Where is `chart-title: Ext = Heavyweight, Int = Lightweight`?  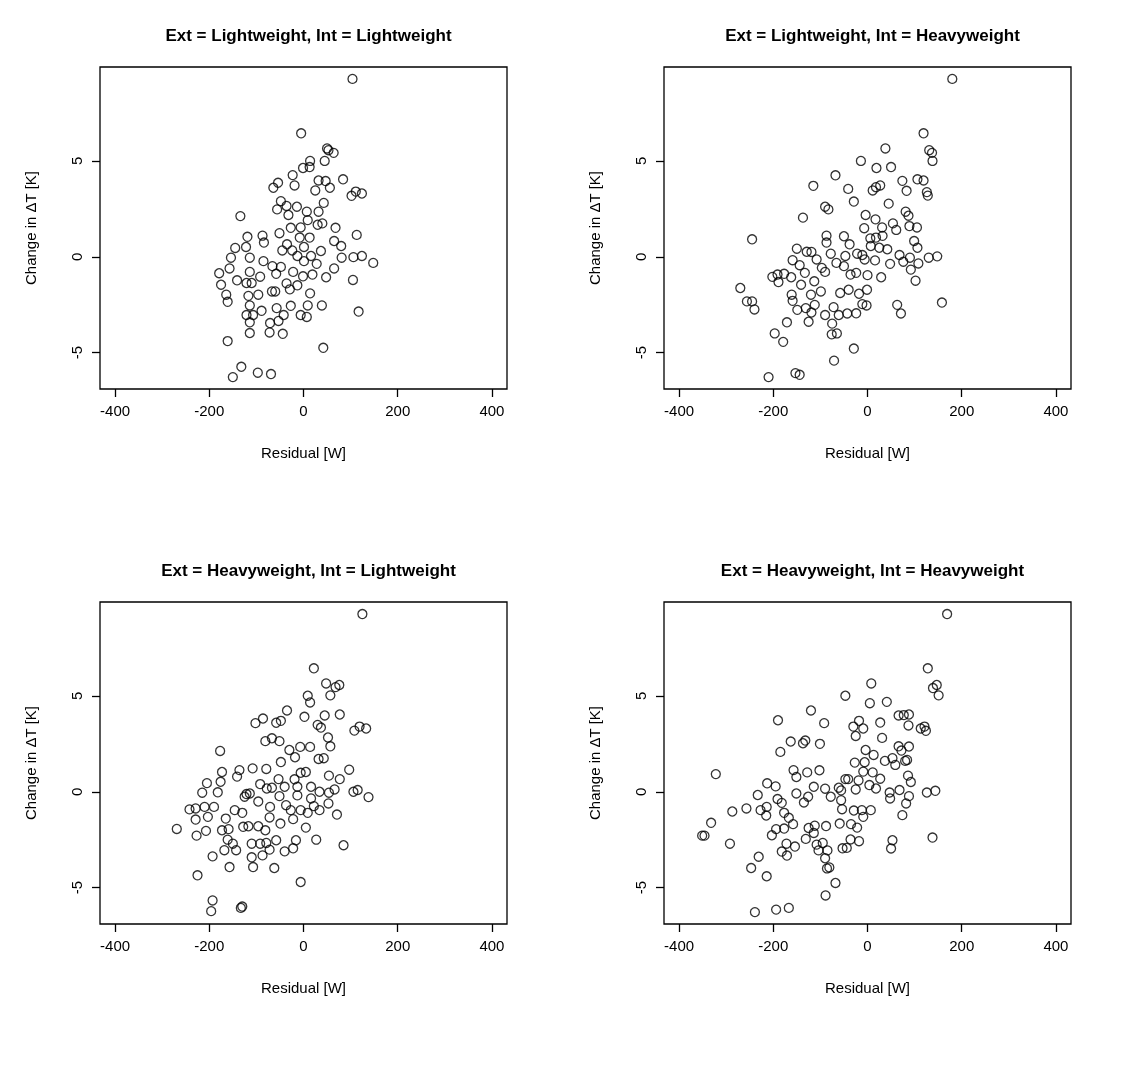 chart-title: Ext = Heavyweight, Int = Lightweight is located at coordinates (309, 570).